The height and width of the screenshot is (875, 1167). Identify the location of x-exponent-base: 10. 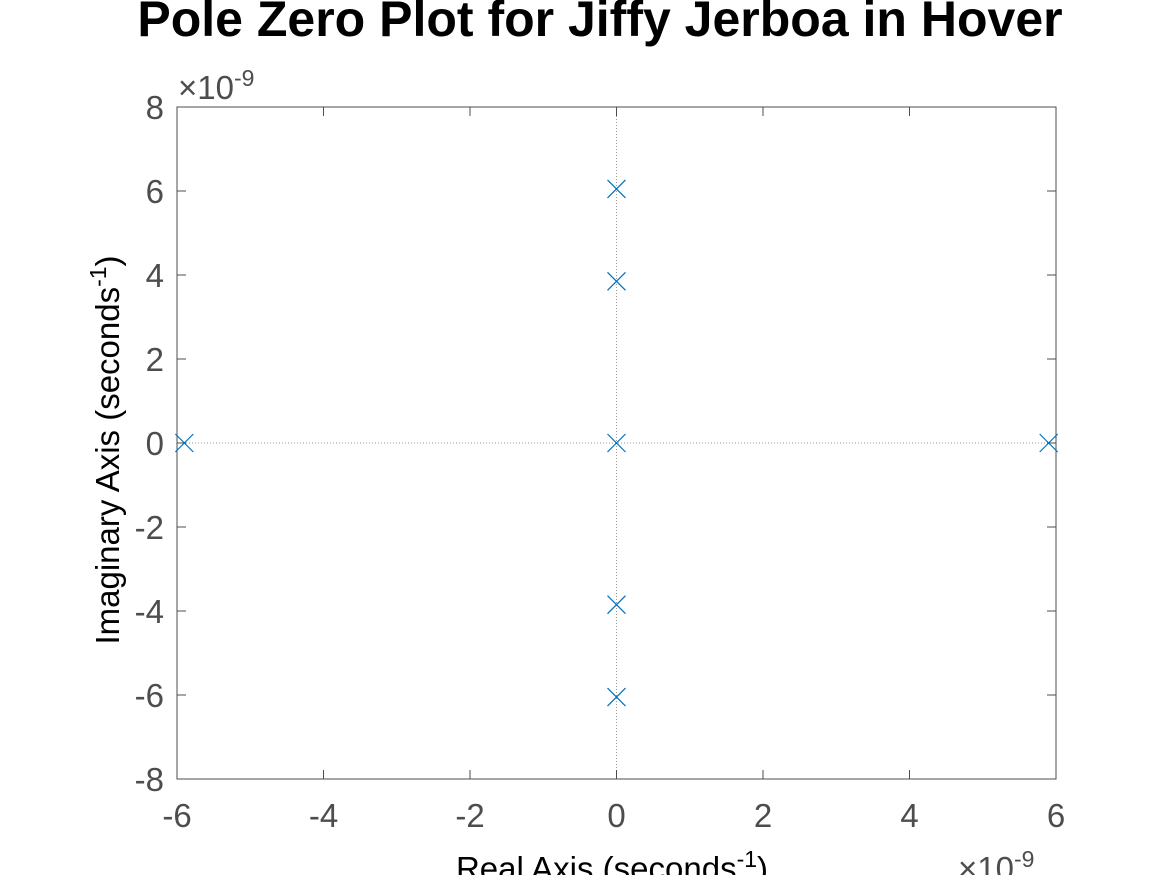
(995, 862).